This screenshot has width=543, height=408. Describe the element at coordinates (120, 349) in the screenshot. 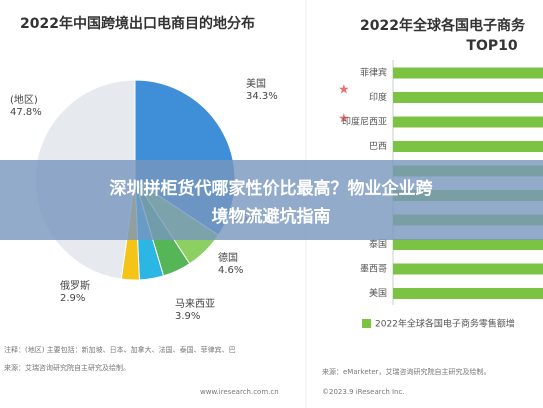

I see `pie-note: 注释：(地区) 主要包括：新加坡、日本、加拿大、法国、泰国、菲律宾、巴` at that location.